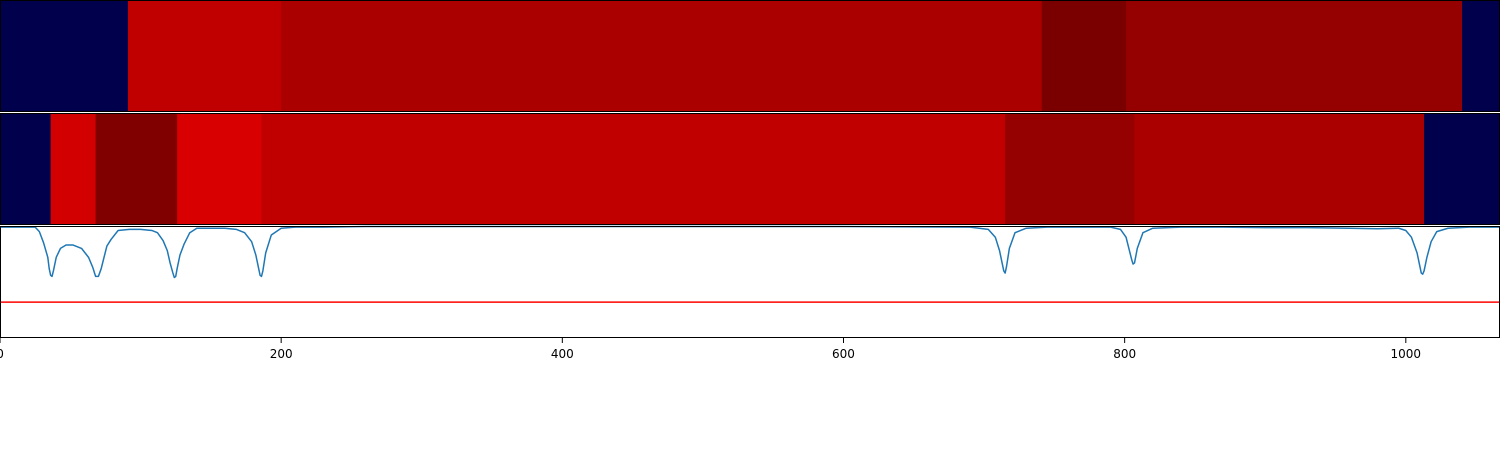 The width and height of the screenshot is (1500, 450). What do you see at coordinates (843, 354) in the screenshot?
I see `x-tick-label: 600` at bounding box center [843, 354].